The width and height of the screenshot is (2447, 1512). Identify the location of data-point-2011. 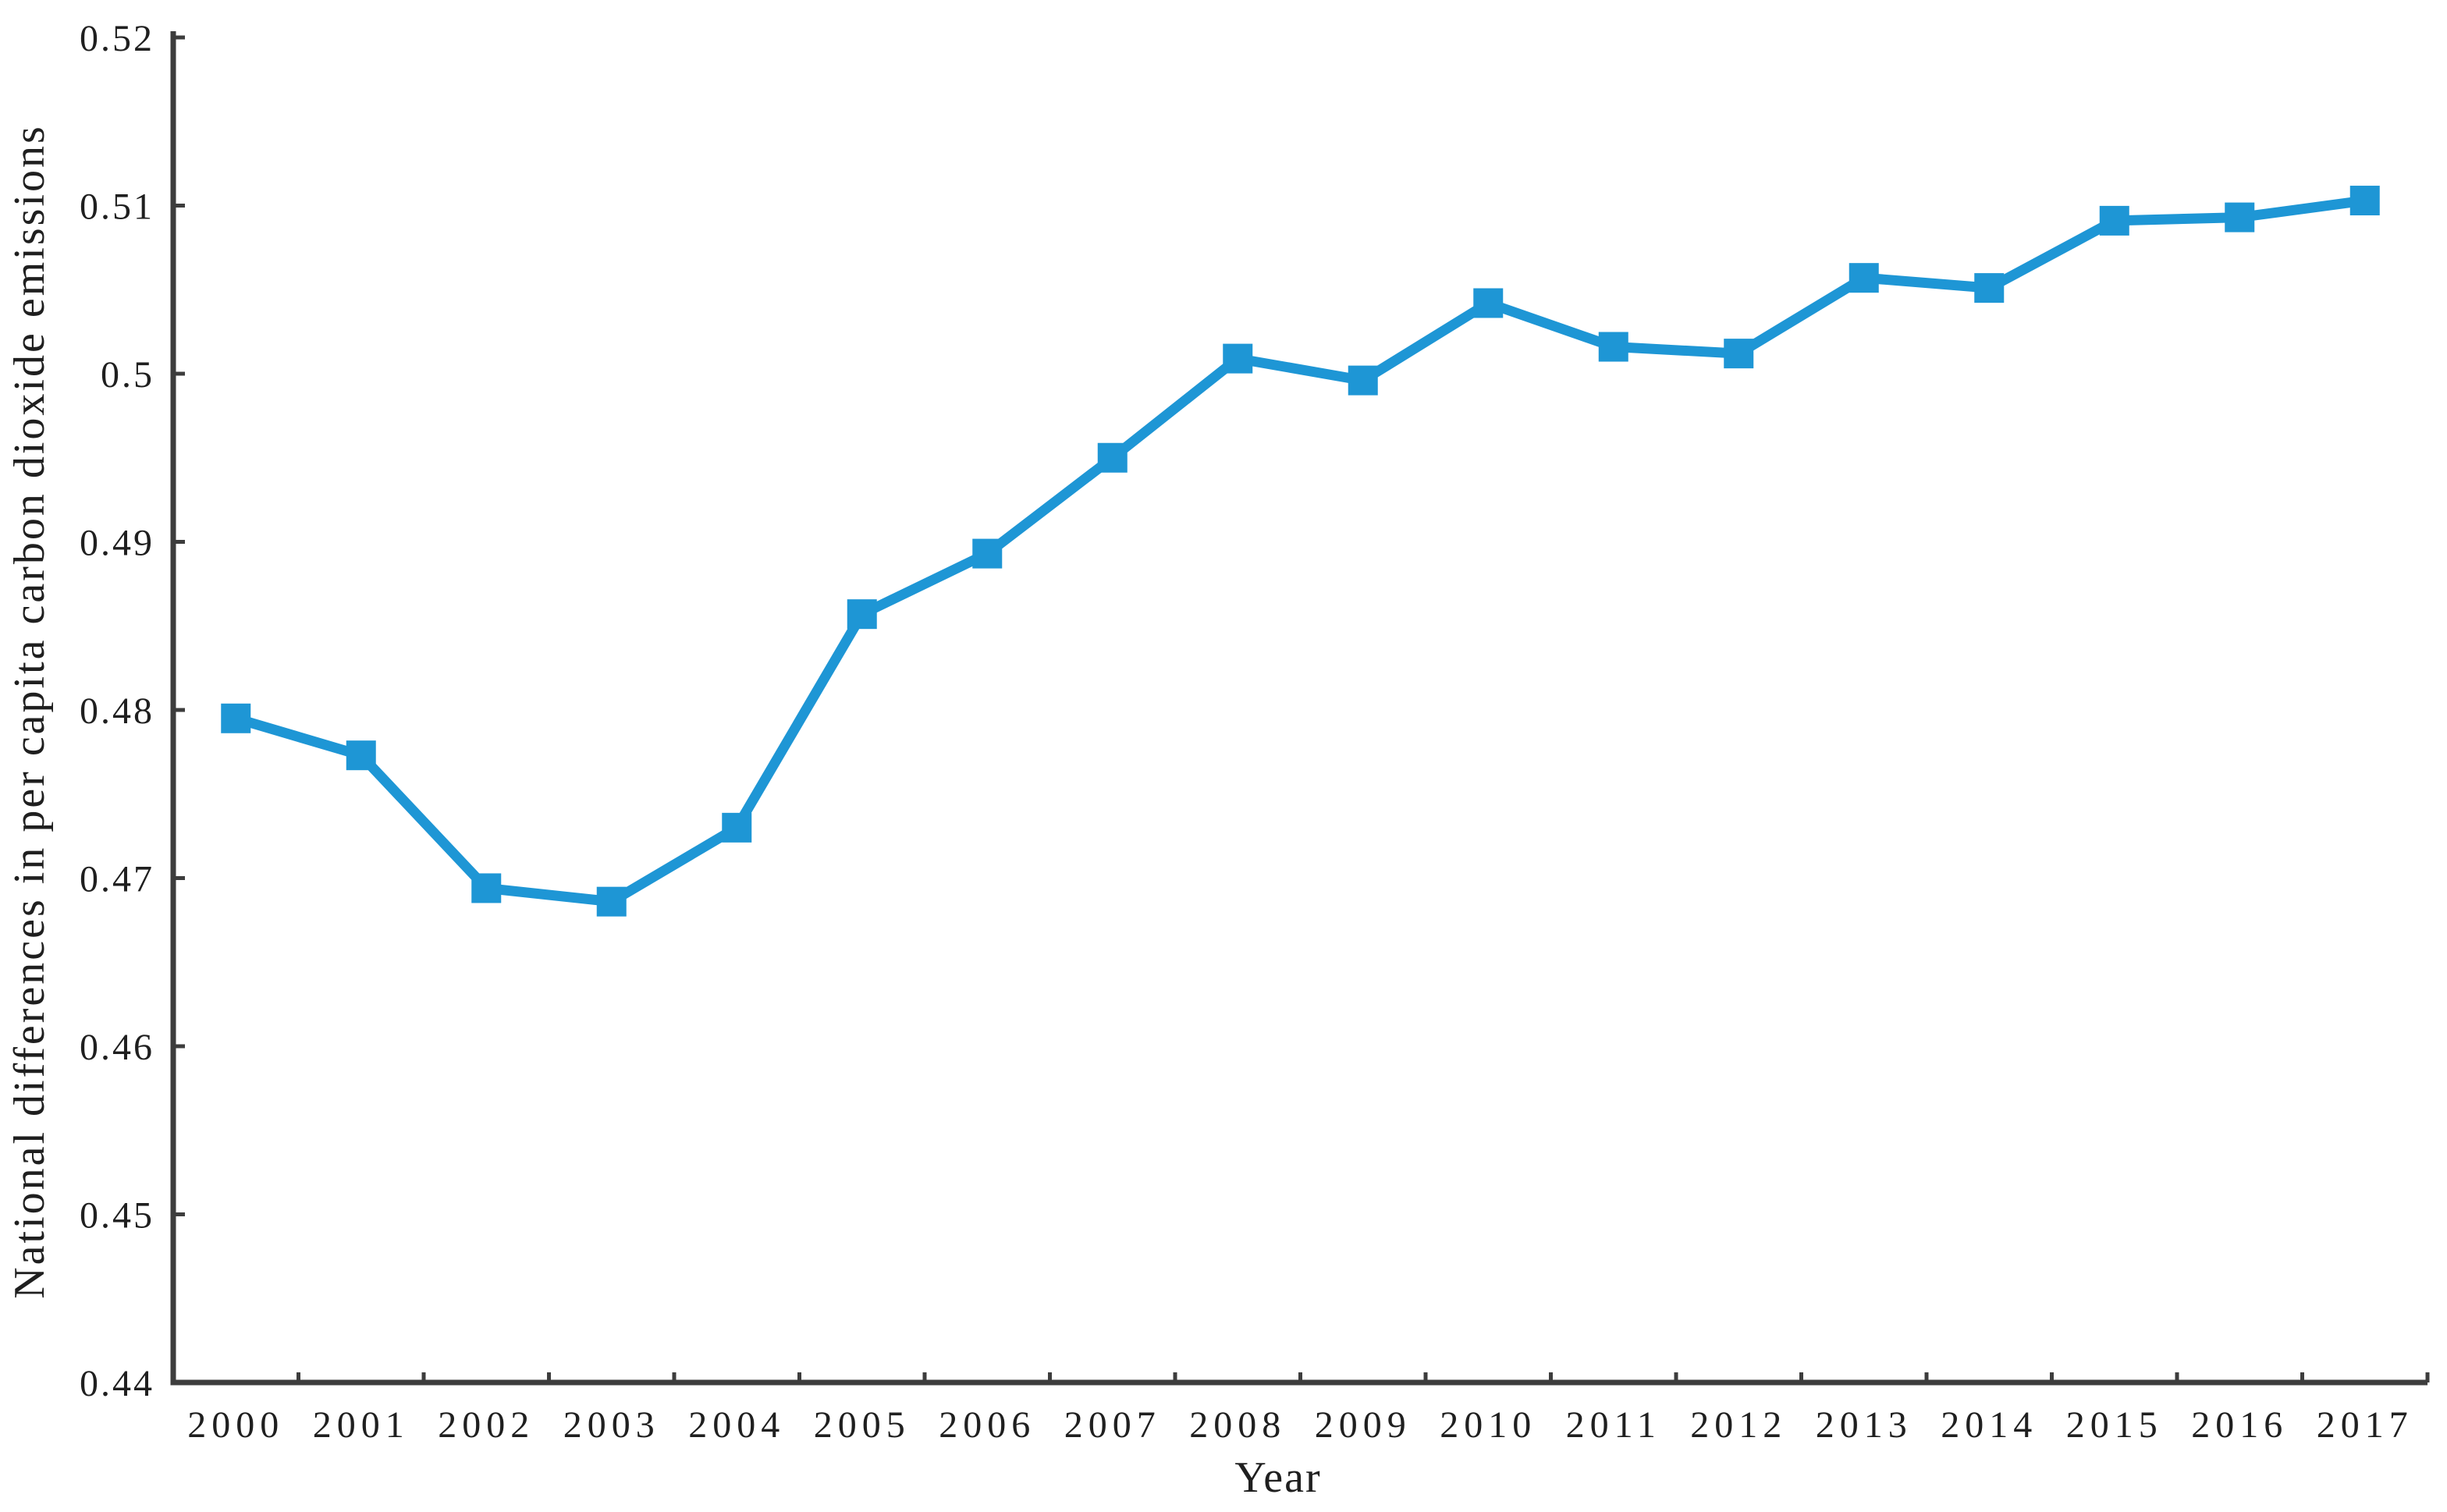
(1613, 347).